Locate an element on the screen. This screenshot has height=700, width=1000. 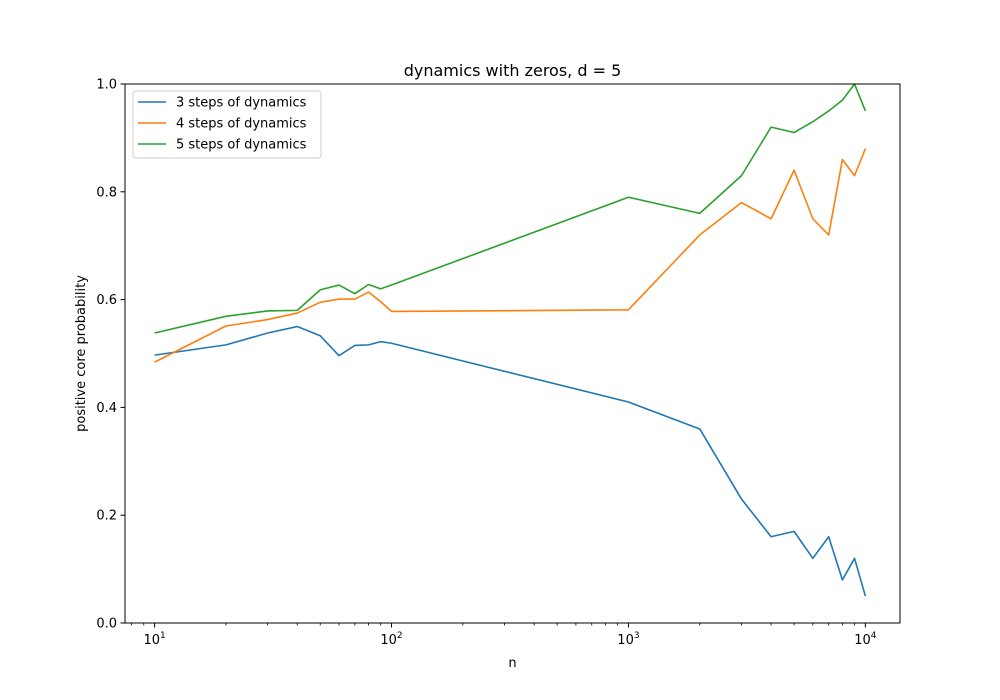
y-axis-label: positive core probability is located at coordinates (81, 353).